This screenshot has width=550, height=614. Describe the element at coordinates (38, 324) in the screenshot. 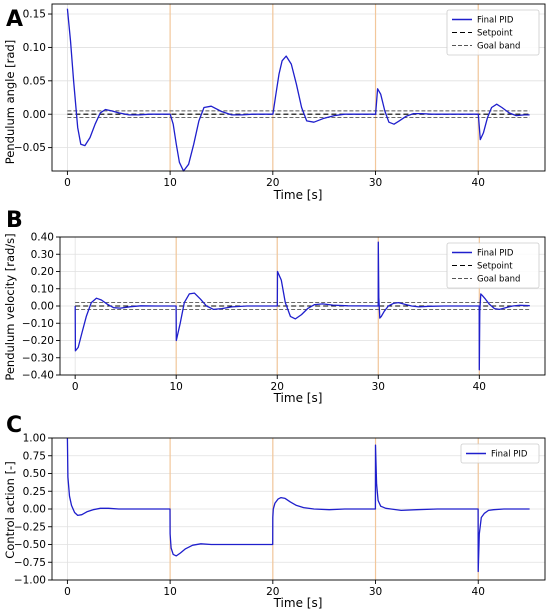

I see `panel-b-ytick-label-5: −0.10` at that location.